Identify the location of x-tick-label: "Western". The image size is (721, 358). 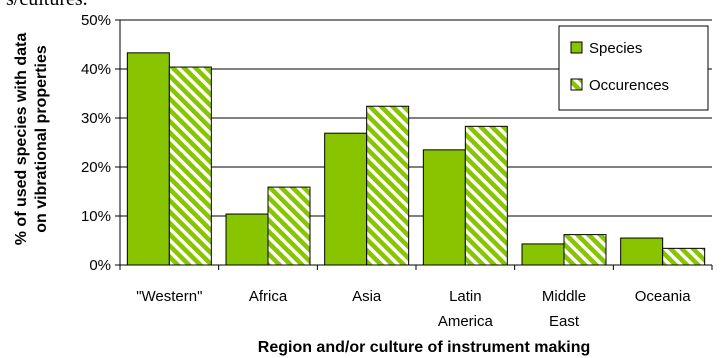
(169, 296).